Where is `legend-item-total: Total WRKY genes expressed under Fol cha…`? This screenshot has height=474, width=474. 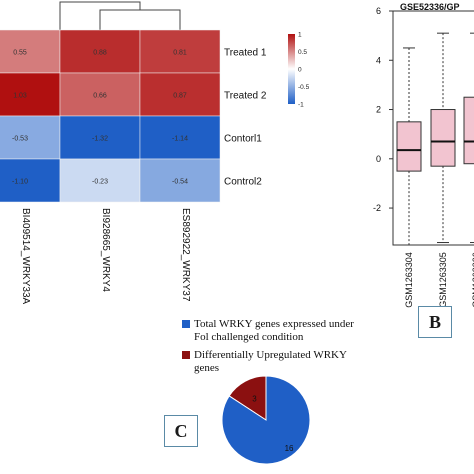 legend-item-total: Total WRKY genes expressed under Fol cha… is located at coordinates (272, 331).